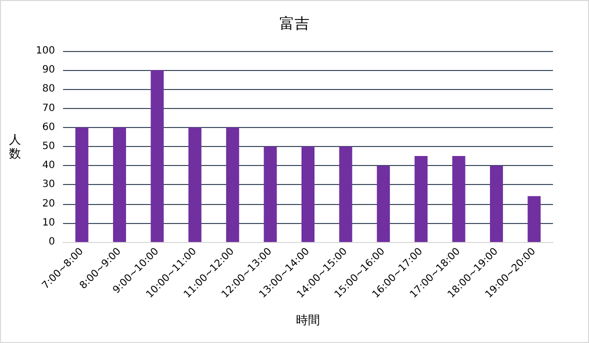  I want to click on y-tick-label: 80, so click(48, 89).